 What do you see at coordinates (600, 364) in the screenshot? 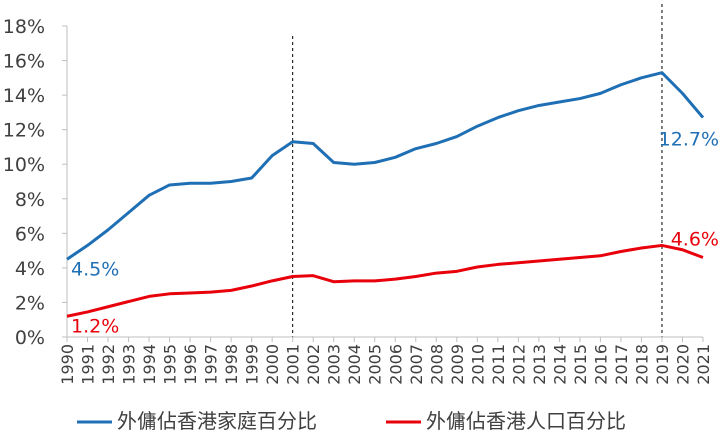
I see `x-tick-label: 2016` at bounding box center [600, 364].